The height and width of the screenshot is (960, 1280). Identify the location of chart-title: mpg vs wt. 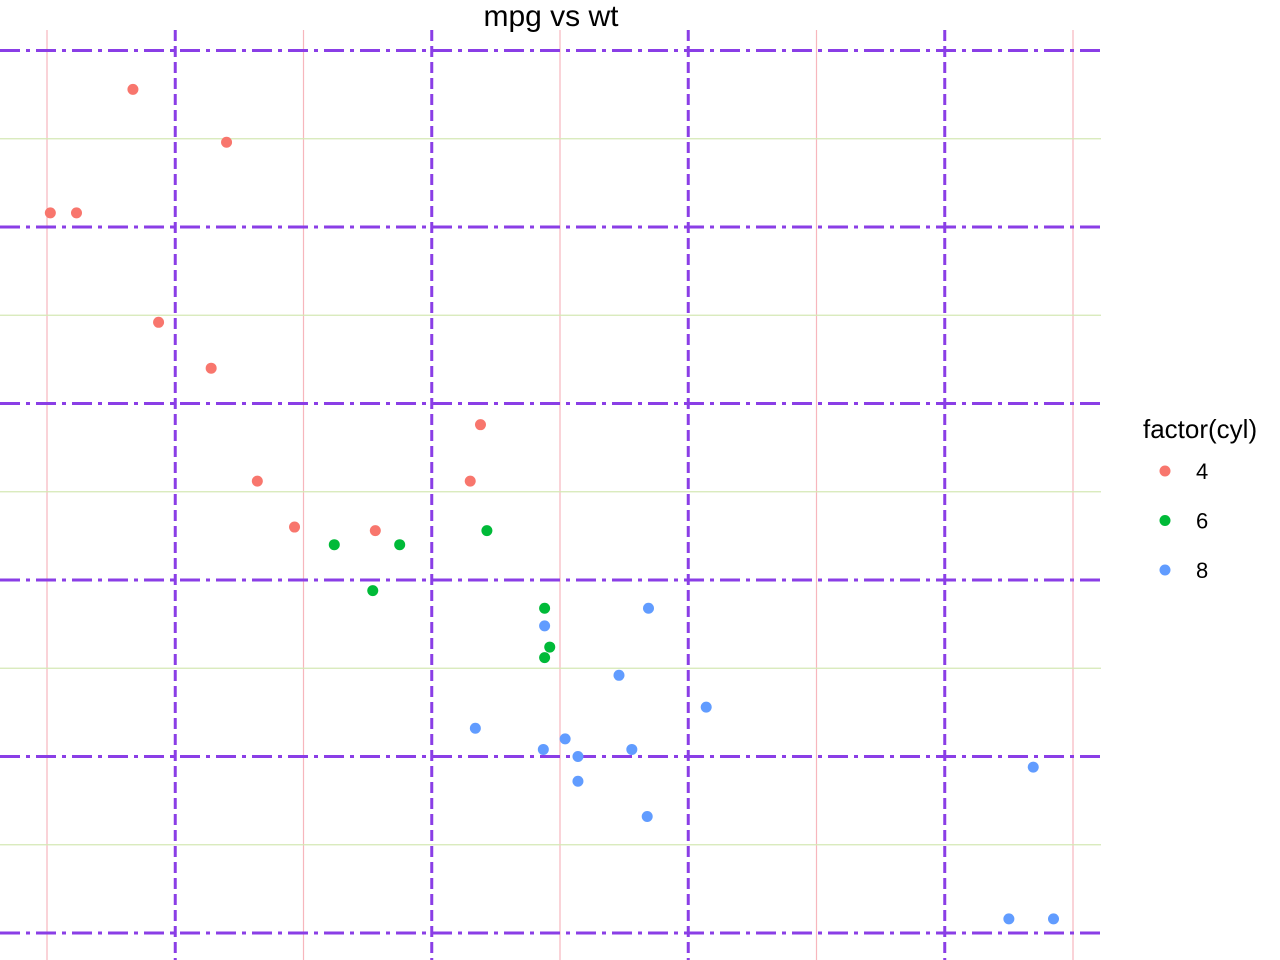
(551, 16).